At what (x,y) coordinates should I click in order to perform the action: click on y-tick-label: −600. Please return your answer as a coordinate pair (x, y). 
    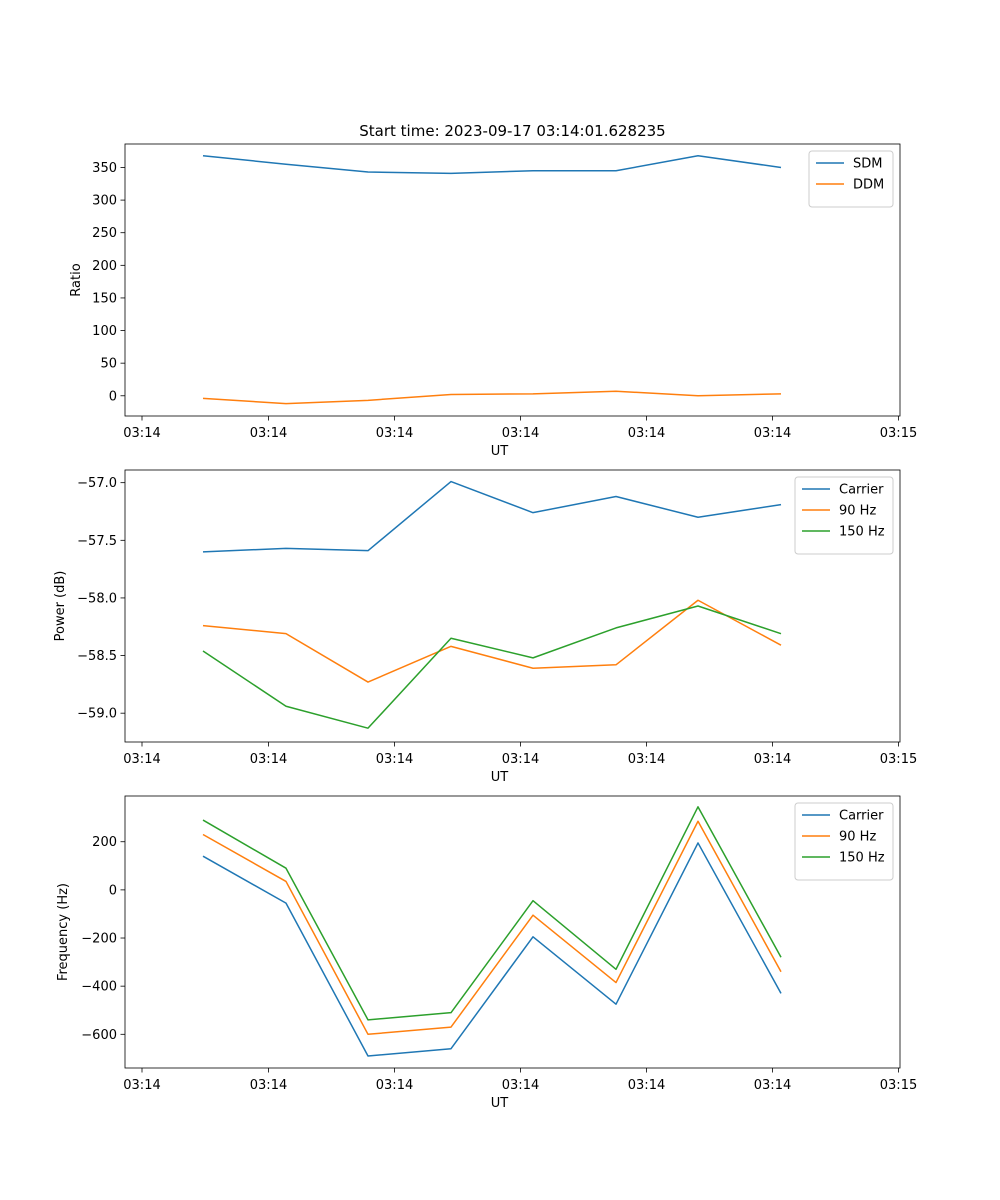
    Looking at the image, I should click on (99, 1035).